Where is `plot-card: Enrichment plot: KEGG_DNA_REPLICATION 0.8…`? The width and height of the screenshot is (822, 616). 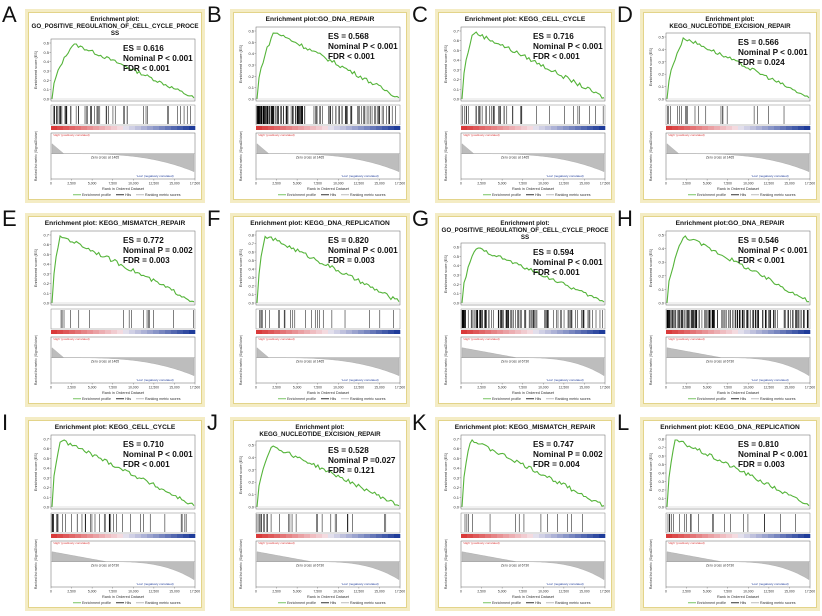 plot-card: Enrichment plot: KEGG_DNA_REPLICATION 0.8… is located at coordinates (730, 514).